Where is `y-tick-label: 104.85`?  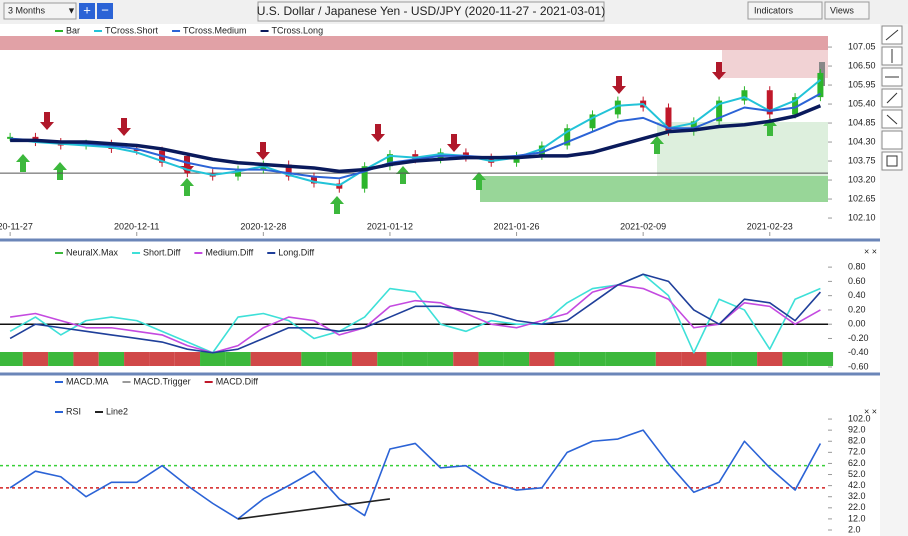 y-tick-label: 104.85 is located at coordinates (862, 122).